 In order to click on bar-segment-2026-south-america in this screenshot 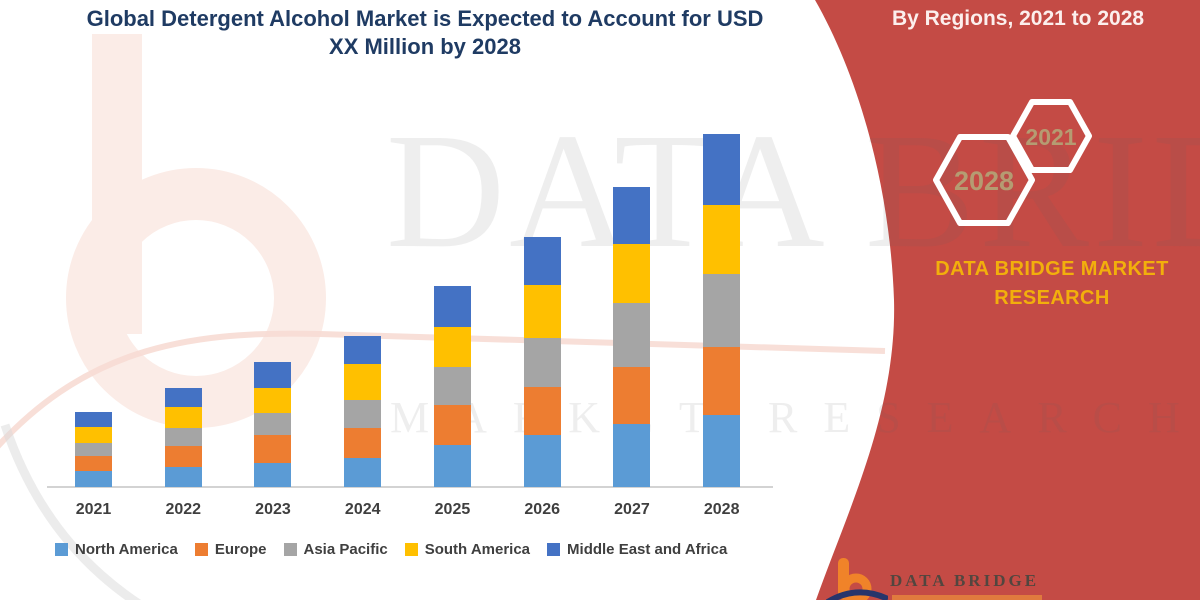, I will do `click(542, 311)`.